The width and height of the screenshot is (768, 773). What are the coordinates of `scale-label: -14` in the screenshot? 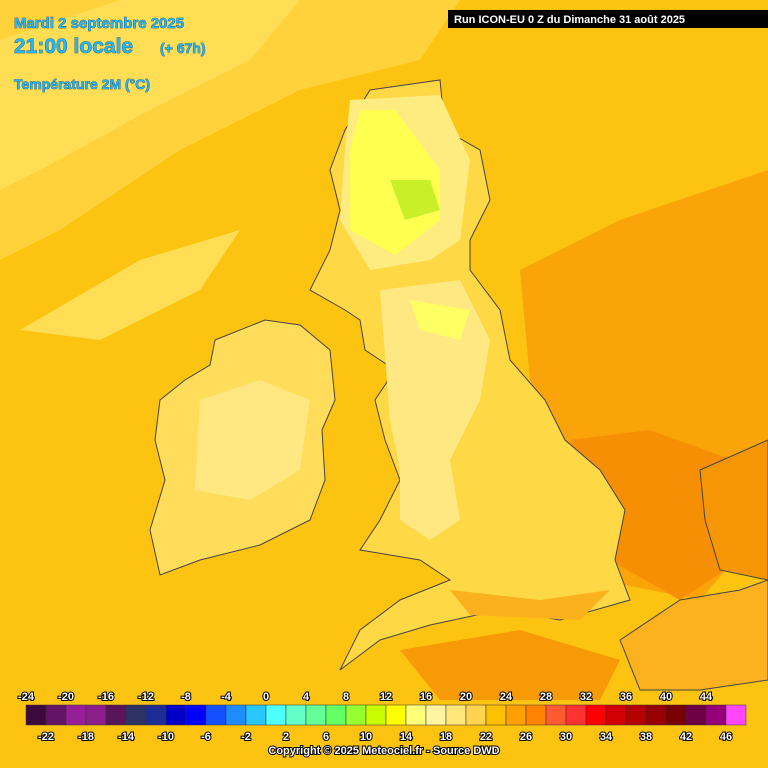 It's located at (126, 737).